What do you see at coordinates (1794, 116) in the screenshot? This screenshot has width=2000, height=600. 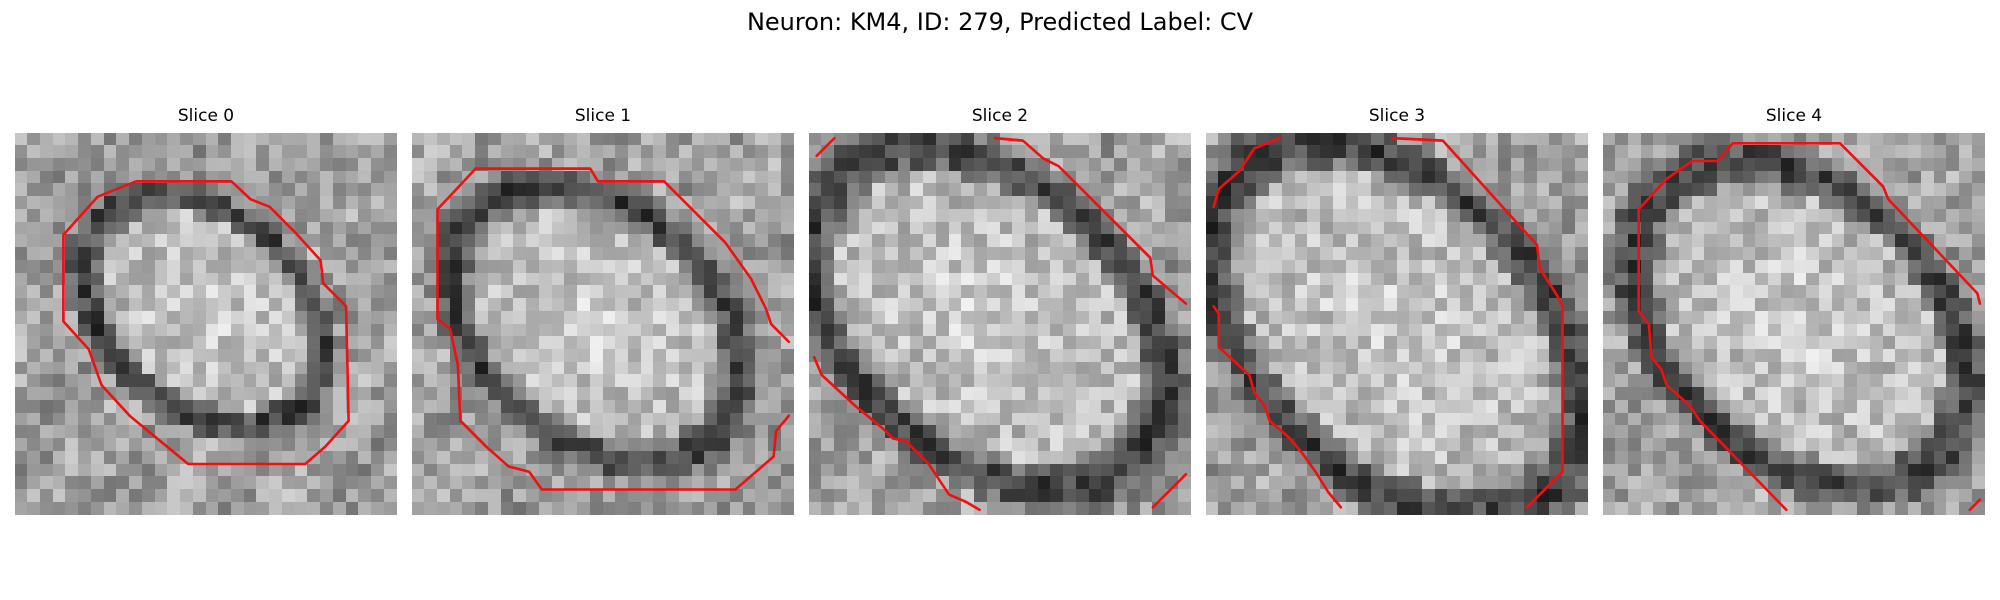 I see `slice-title: Slice 4` at bounding box center [1794, 116].